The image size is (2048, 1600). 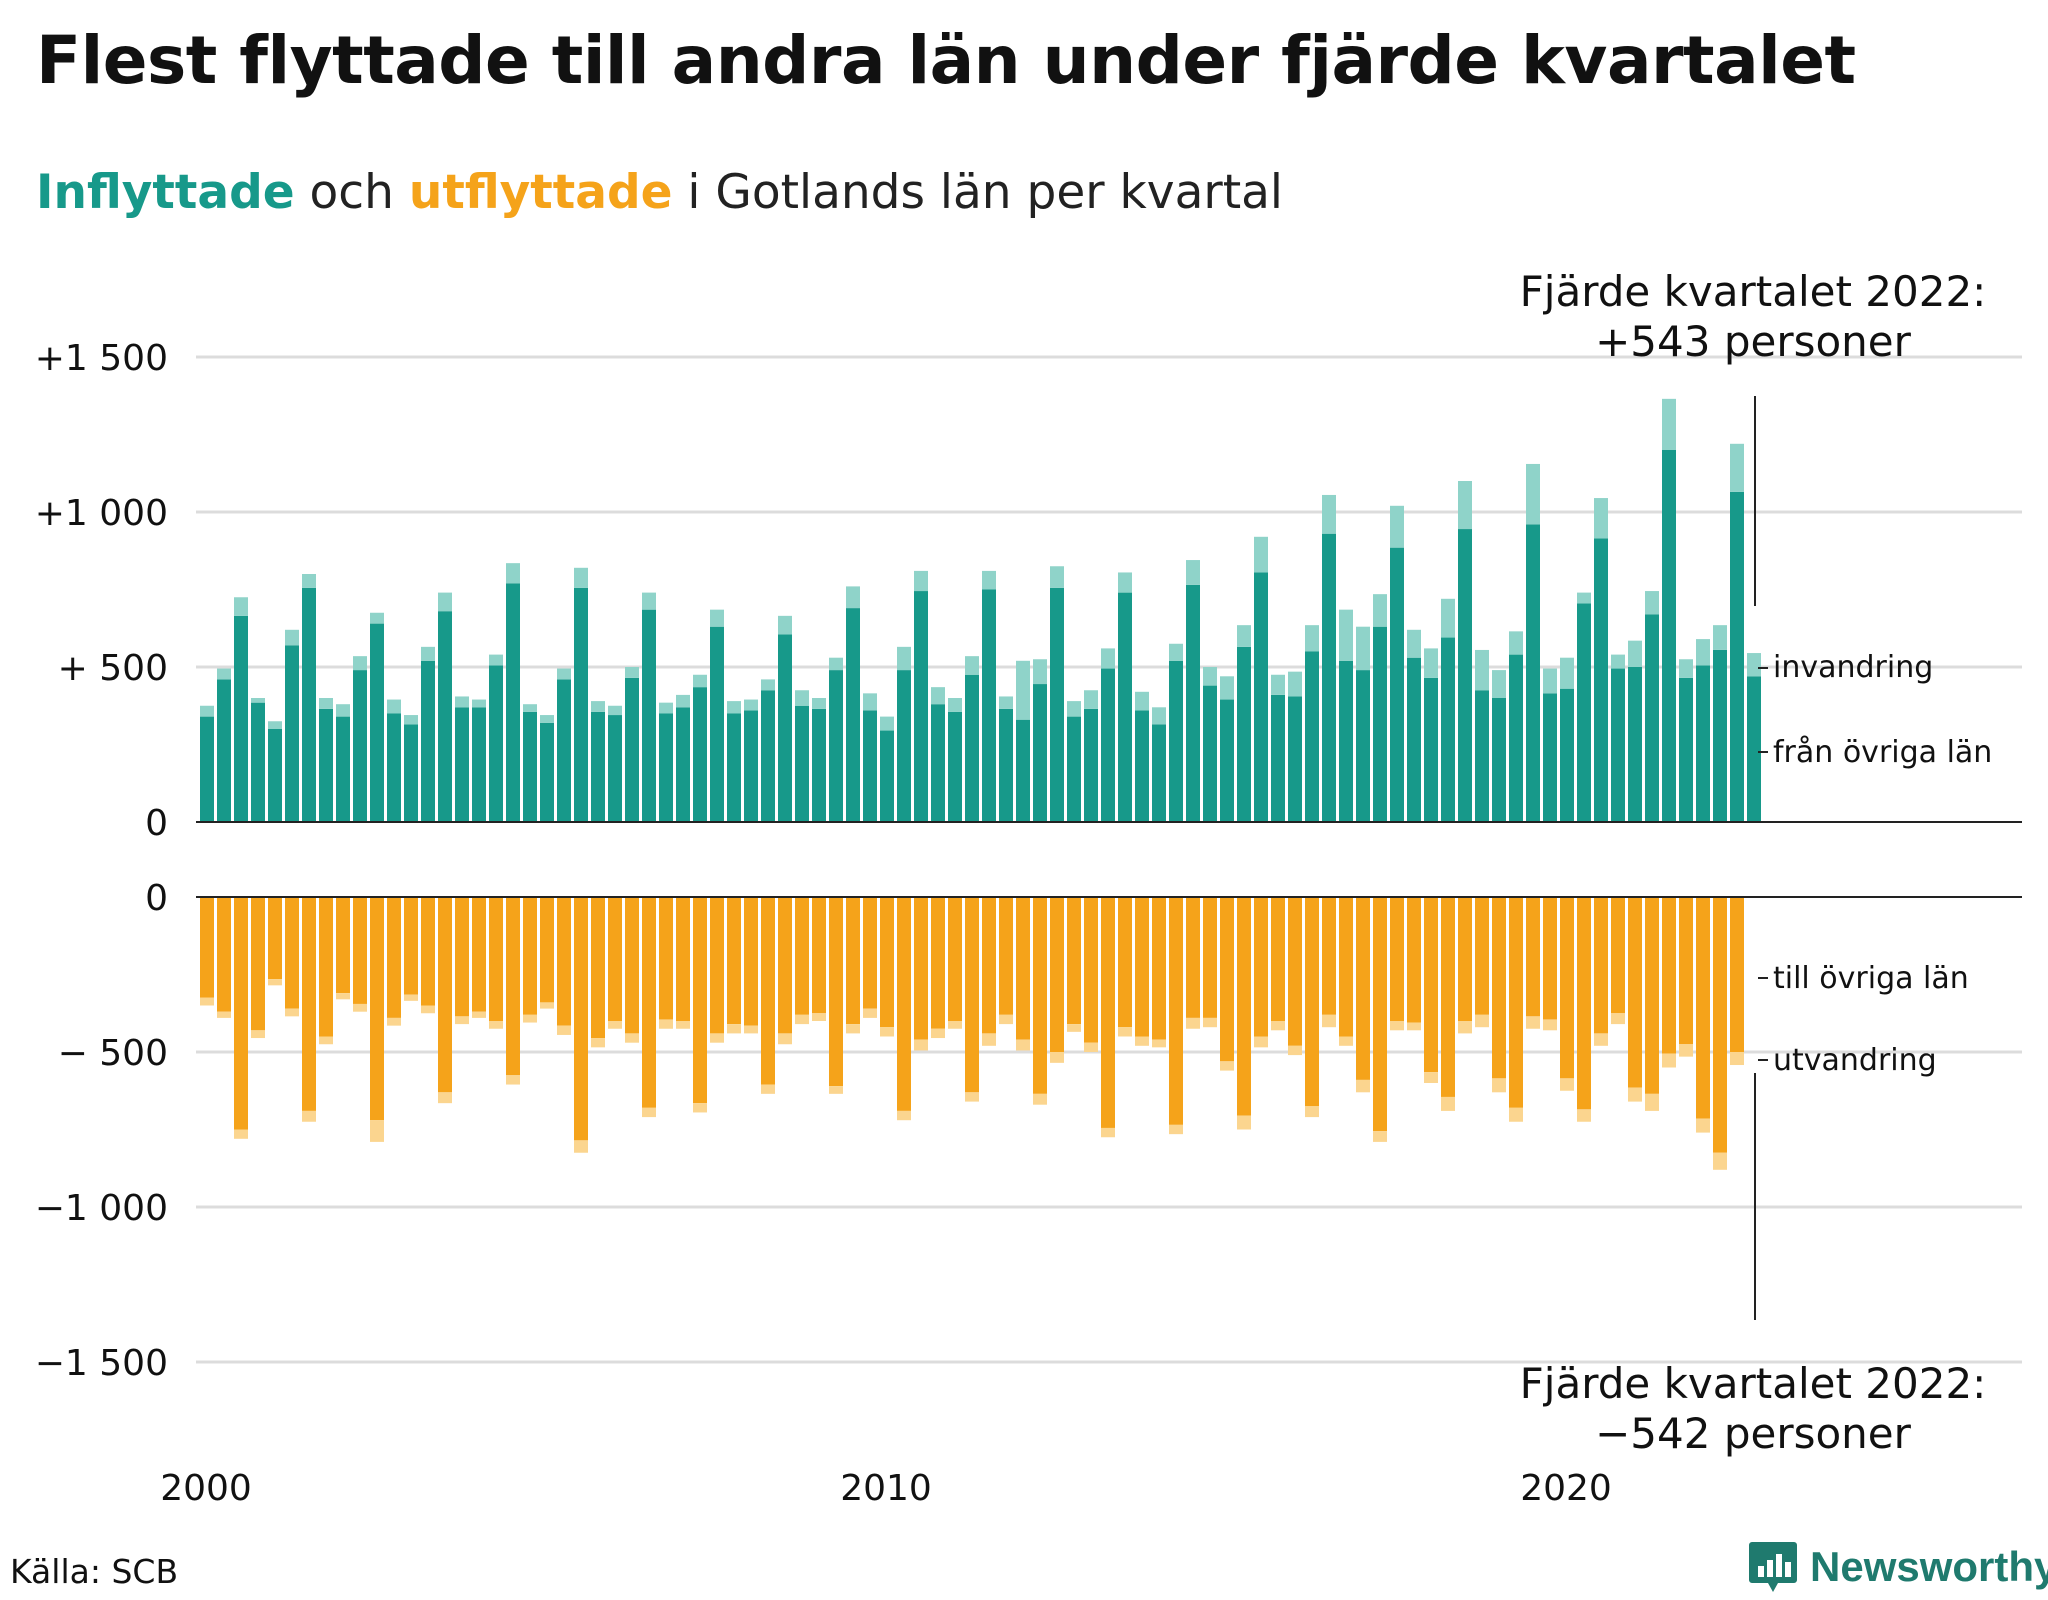 What do you see at coordinates (206, 1488) in the screenshot?
I see `x-tick-label: 2000` at bounding box center [206, 1488].